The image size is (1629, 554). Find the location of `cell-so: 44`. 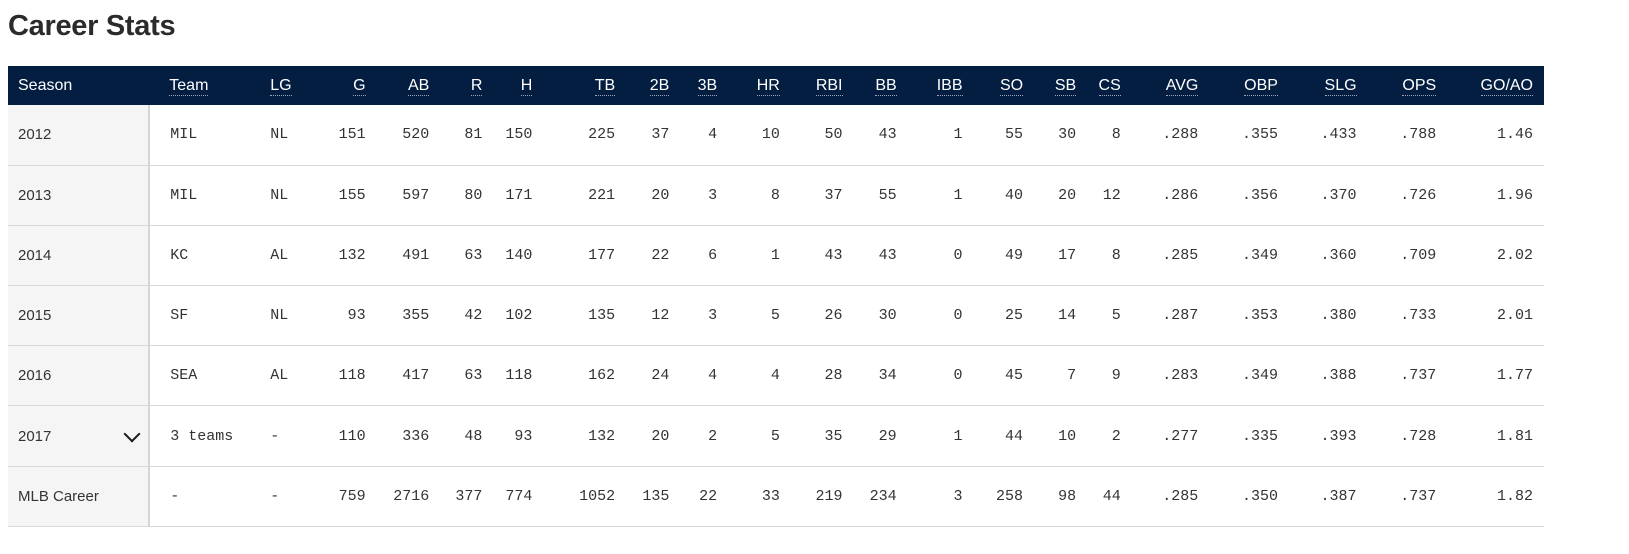

cell-so: 44 is located at coordinates (1004, 436).